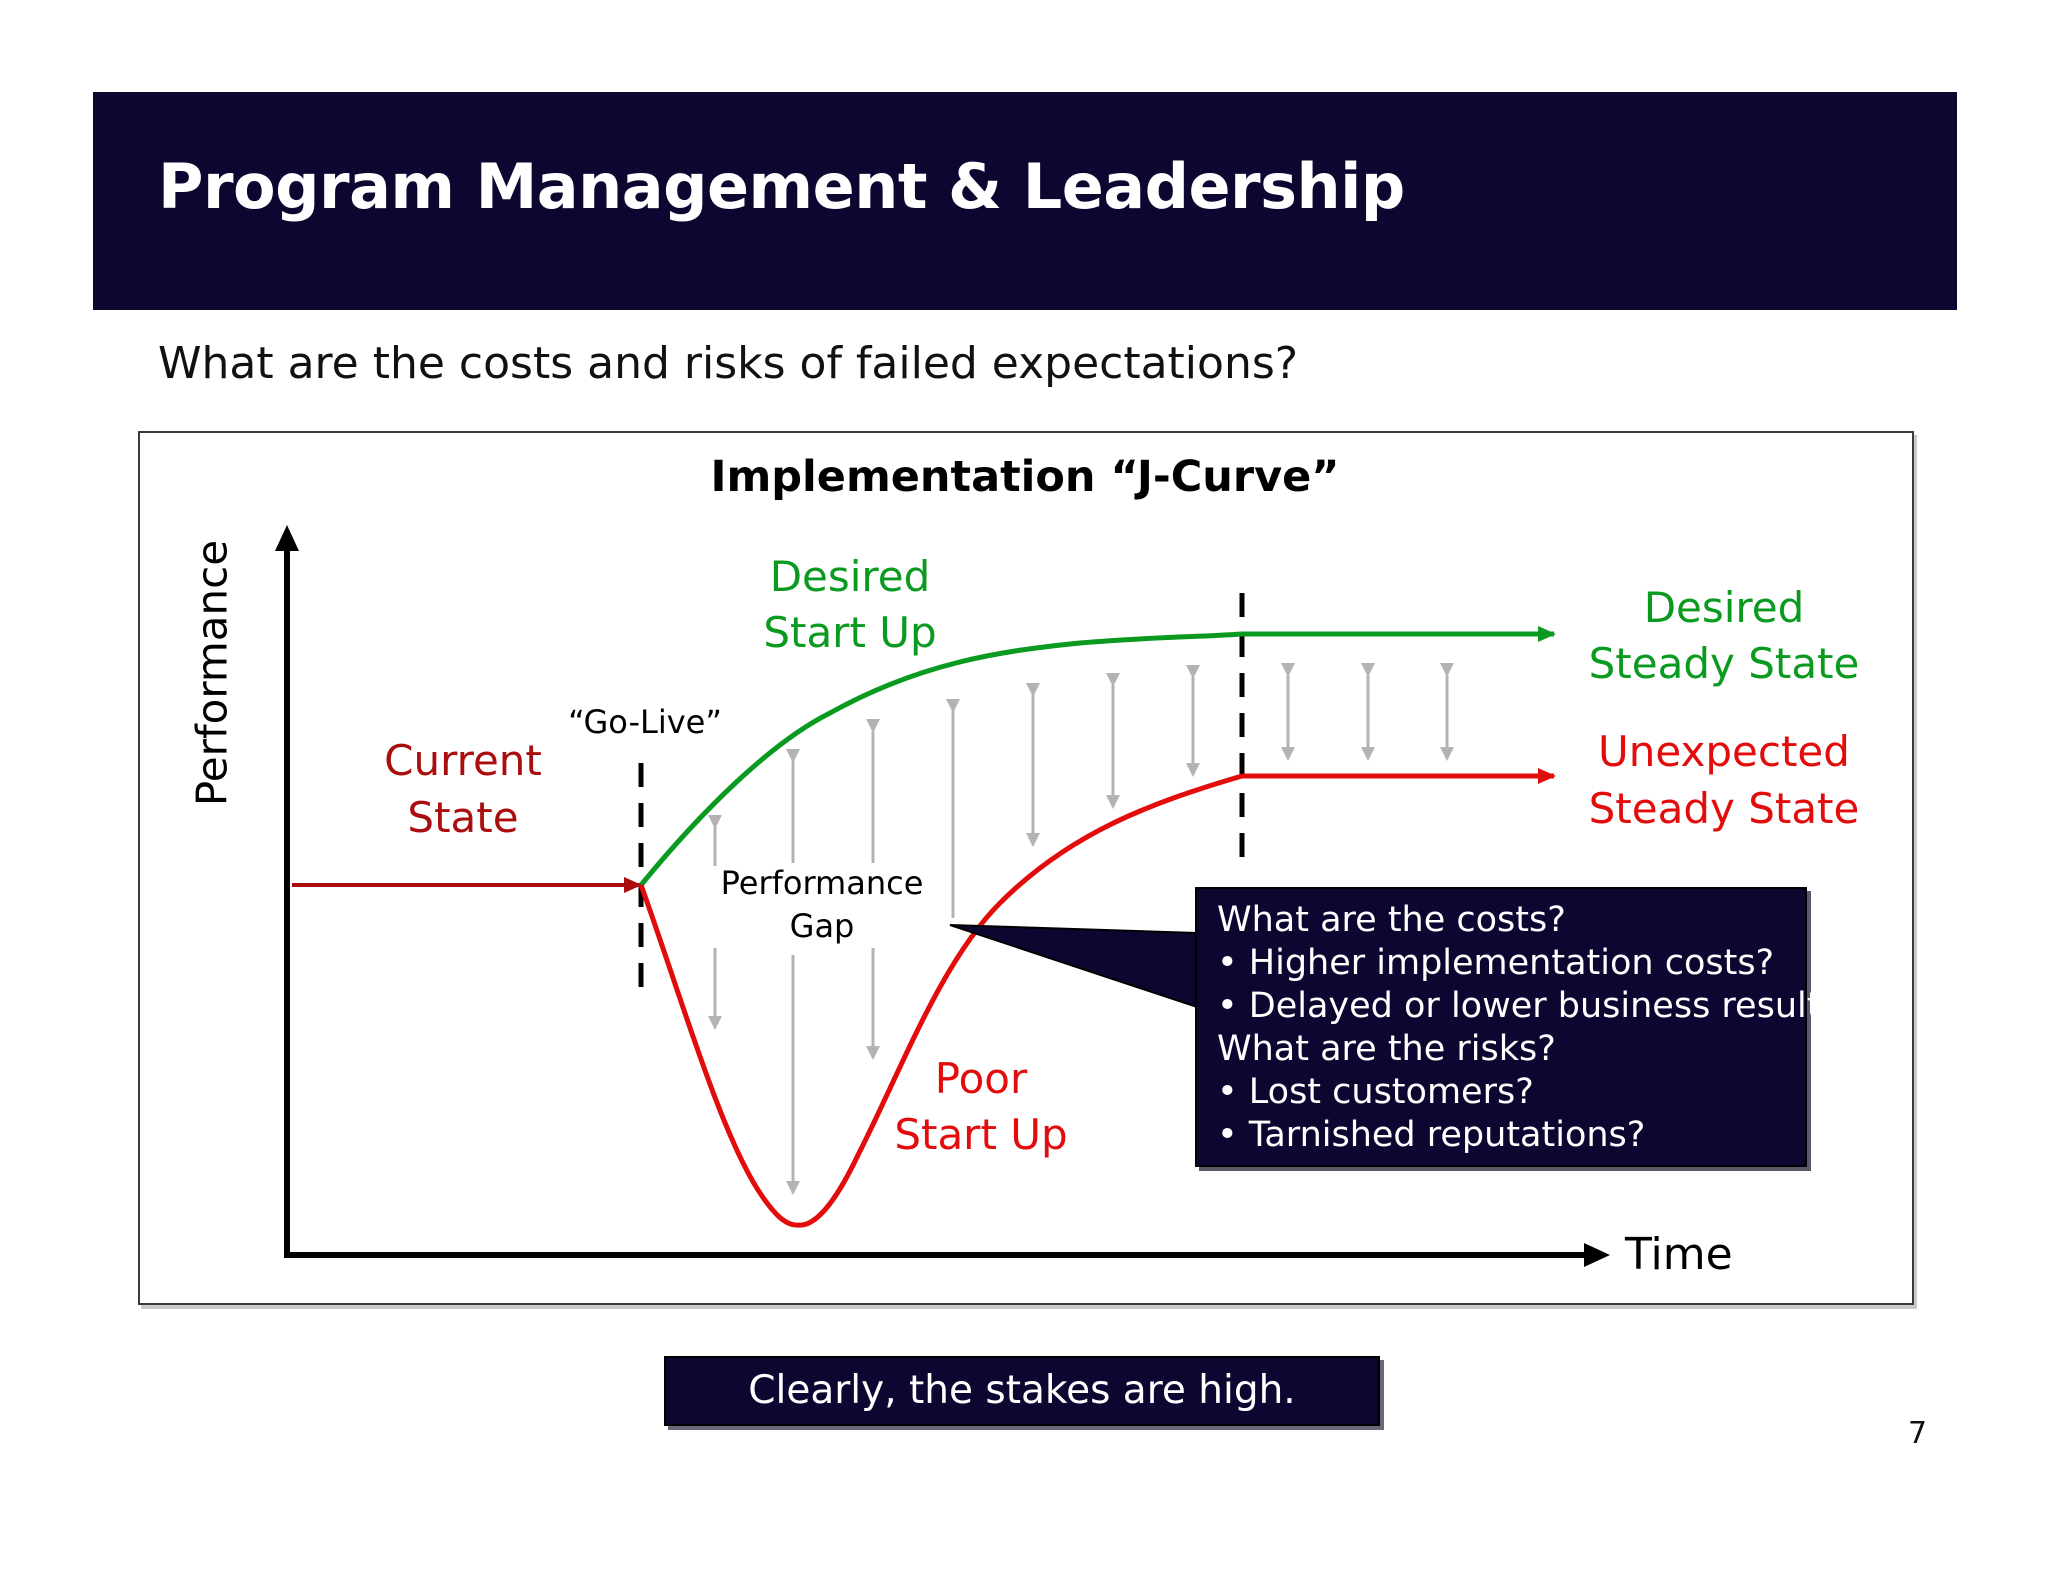 The height and width of the screenshot is (1582, 2048). I want to click on current-state-label-line2: State, so click(462, 817).